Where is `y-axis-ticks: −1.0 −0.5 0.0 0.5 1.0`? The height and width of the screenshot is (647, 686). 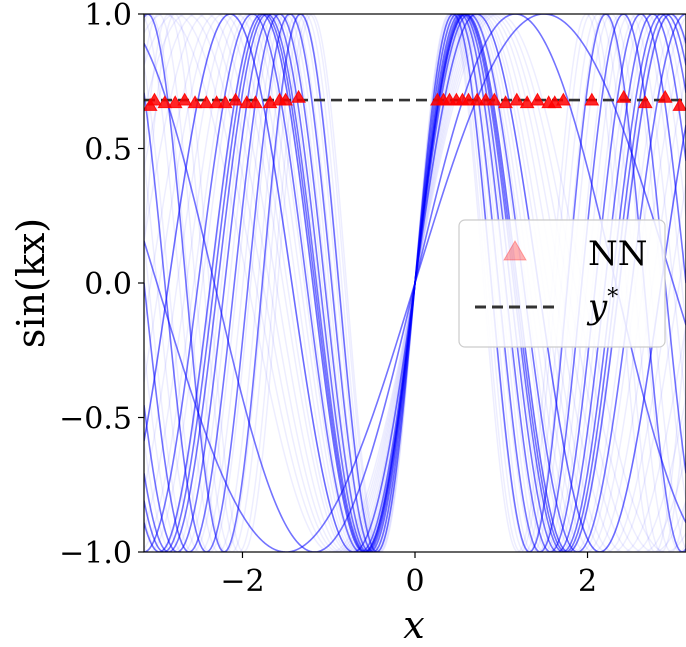 y-axis-ticks: −1.0 −0.5 0.0 0.5 1.0 is located at coordinates (101, 285).